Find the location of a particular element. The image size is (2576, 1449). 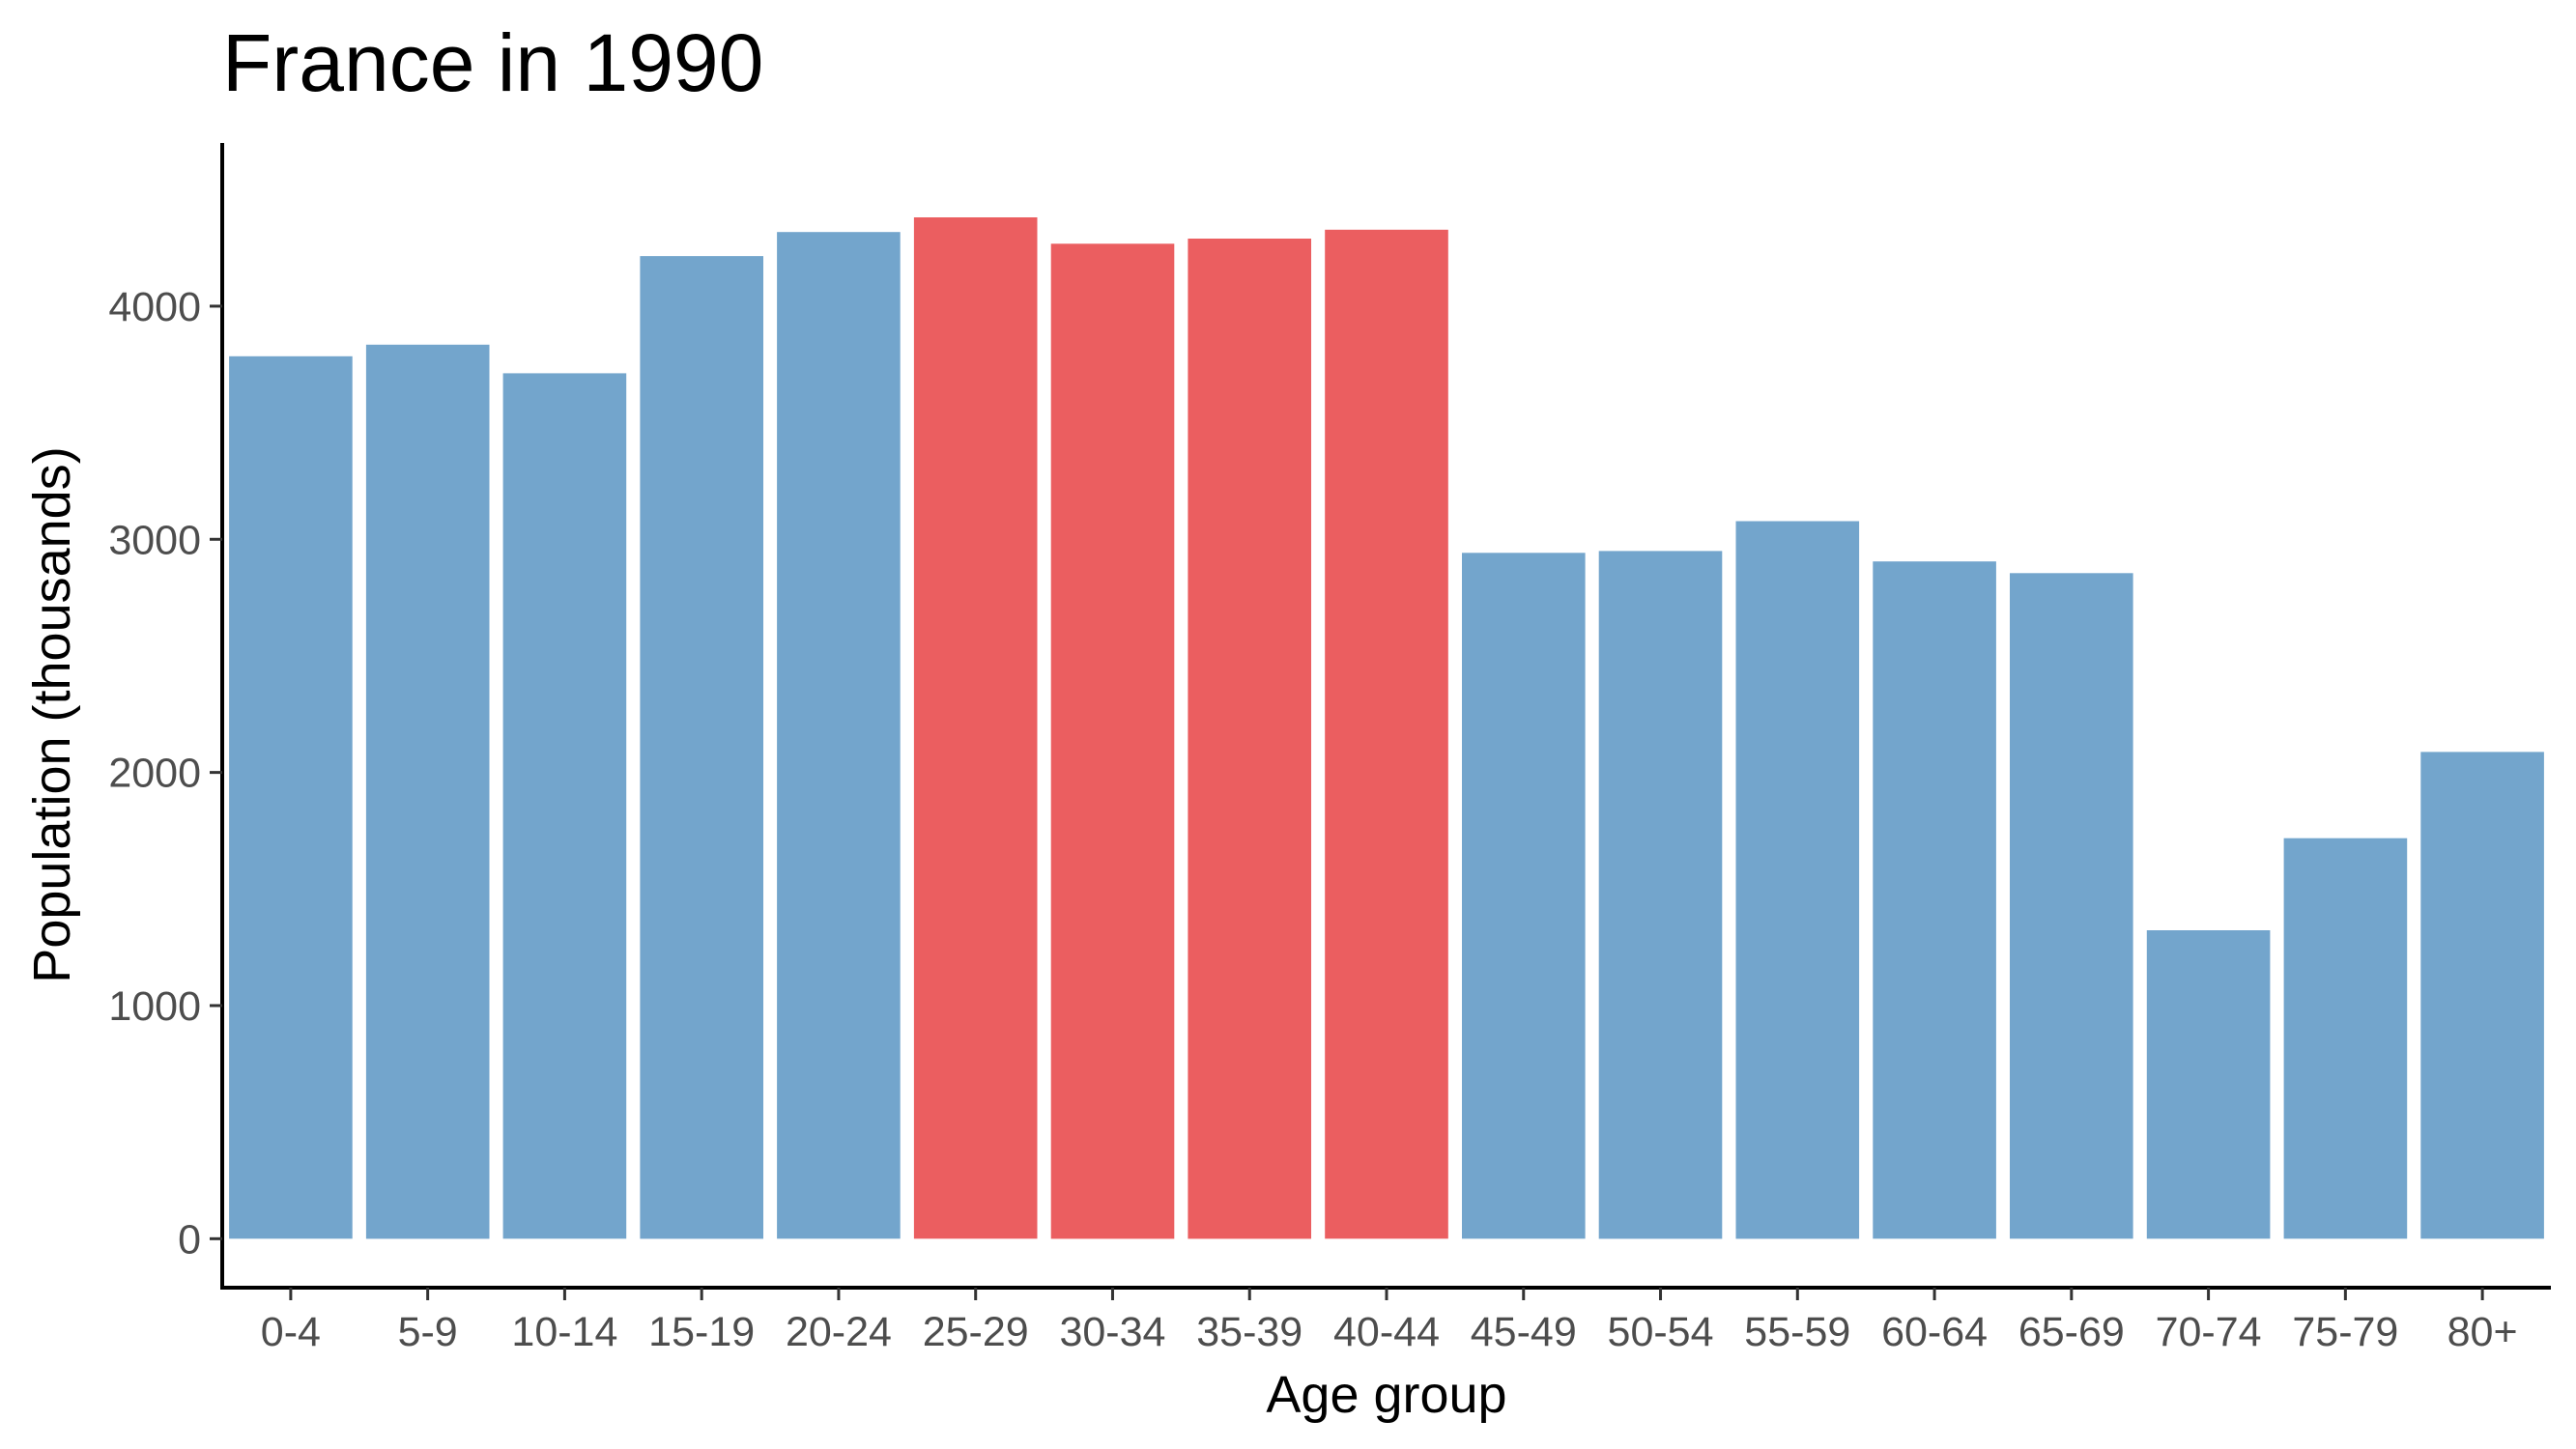

x-tick-label: 45-49 is located at coordinates (1524, 1332).